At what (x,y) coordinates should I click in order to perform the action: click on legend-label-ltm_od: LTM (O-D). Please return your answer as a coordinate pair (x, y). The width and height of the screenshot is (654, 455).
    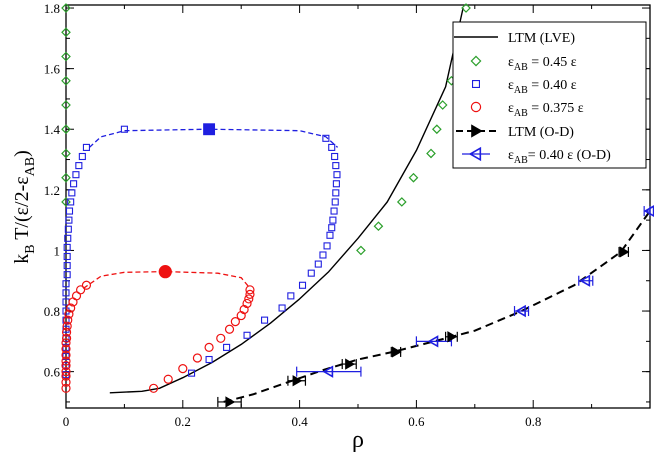
    Looking at the image, I should click on (541, 132).